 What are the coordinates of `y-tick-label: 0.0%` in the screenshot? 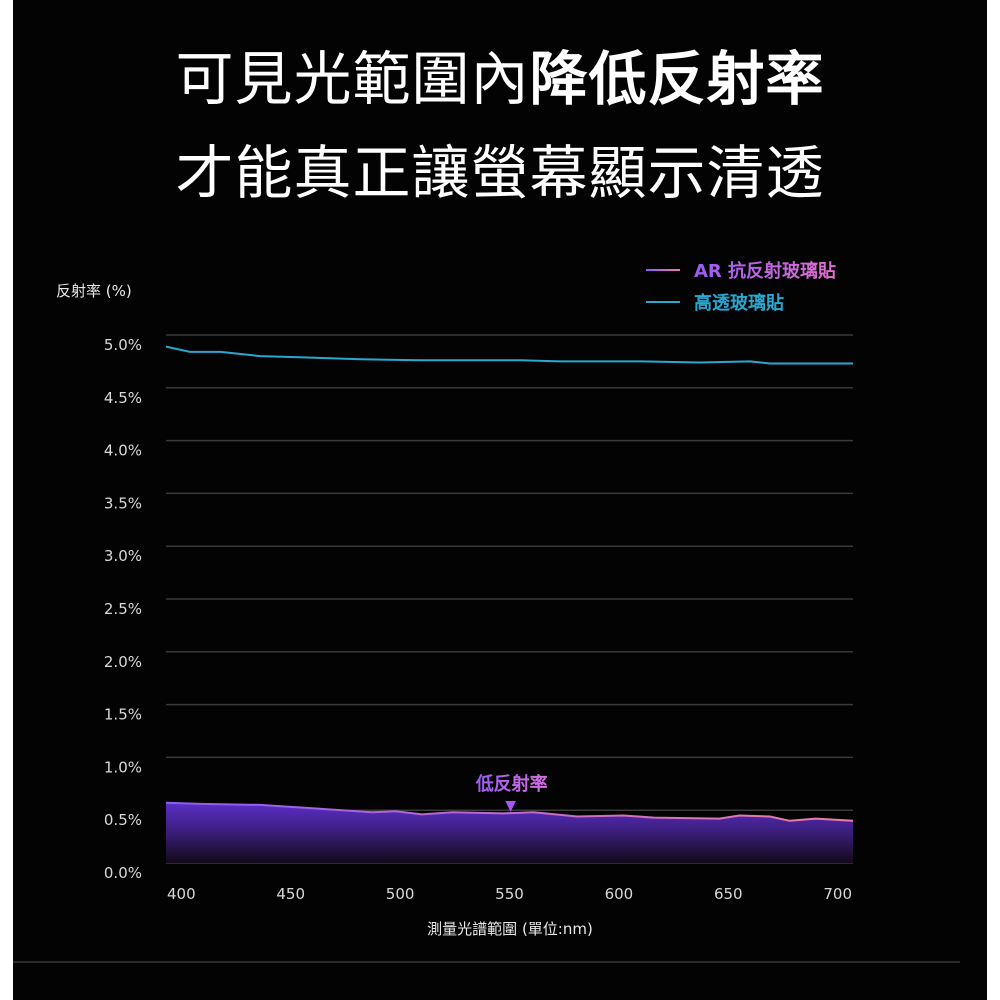 It's located at (123, 873).